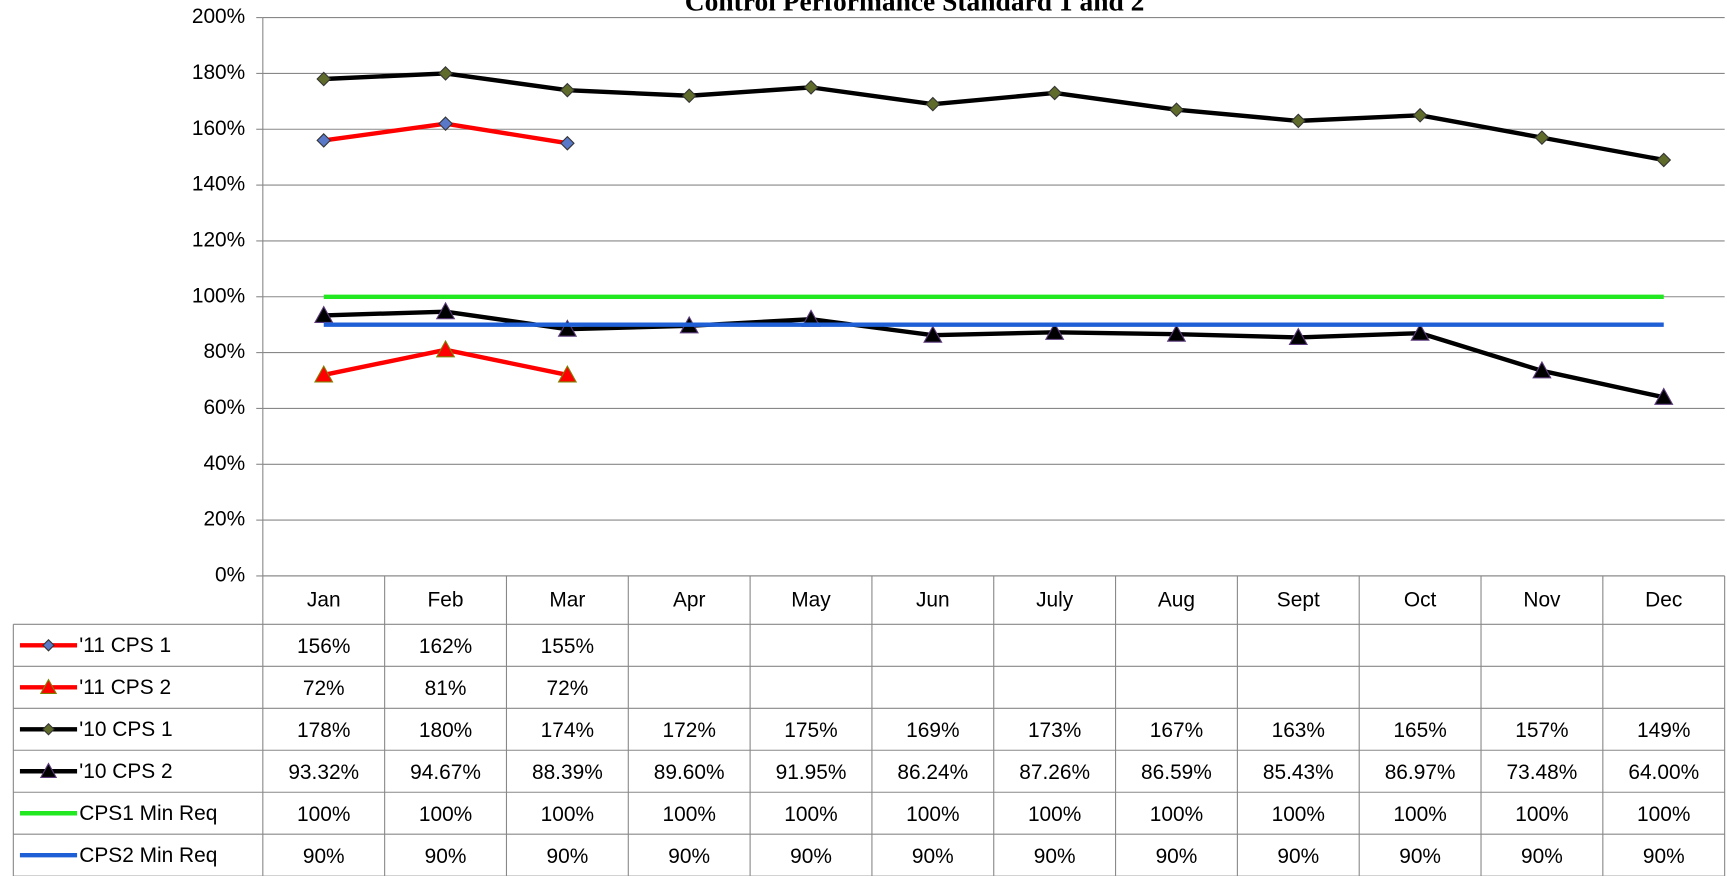 Image resolution: width=1727 pixels, height=876 pixels. I want to click on x-tick-label: Jun, so click(933, 600).